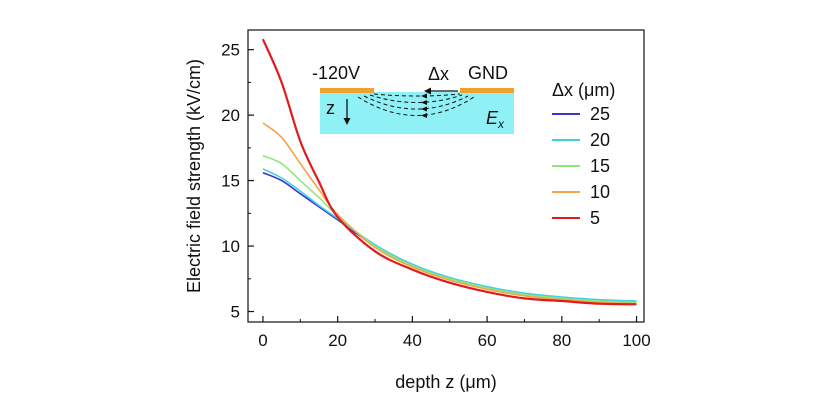 This screenshot has width=831, height=408. I want to click on x-tick-label: 60, so click(487, 340).